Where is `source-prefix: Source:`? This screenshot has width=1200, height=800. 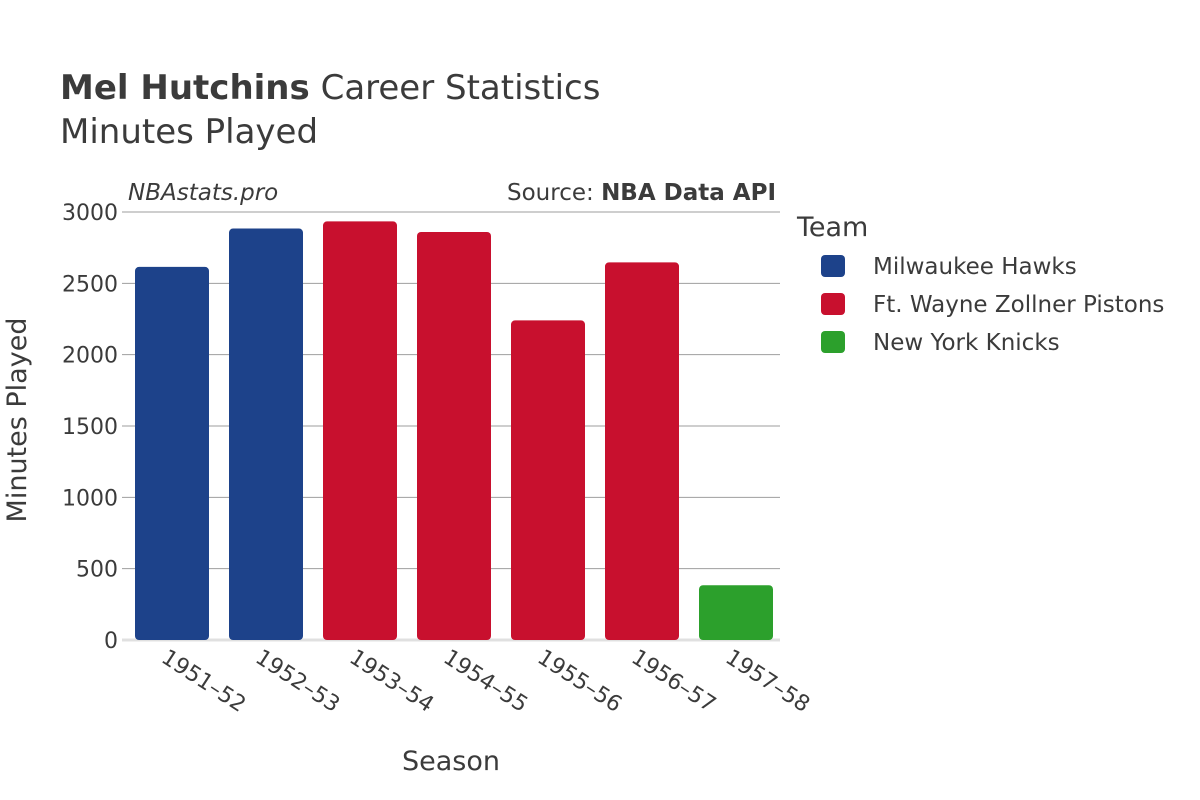 source-prefix: Source: is located at coordinates (554, 193).